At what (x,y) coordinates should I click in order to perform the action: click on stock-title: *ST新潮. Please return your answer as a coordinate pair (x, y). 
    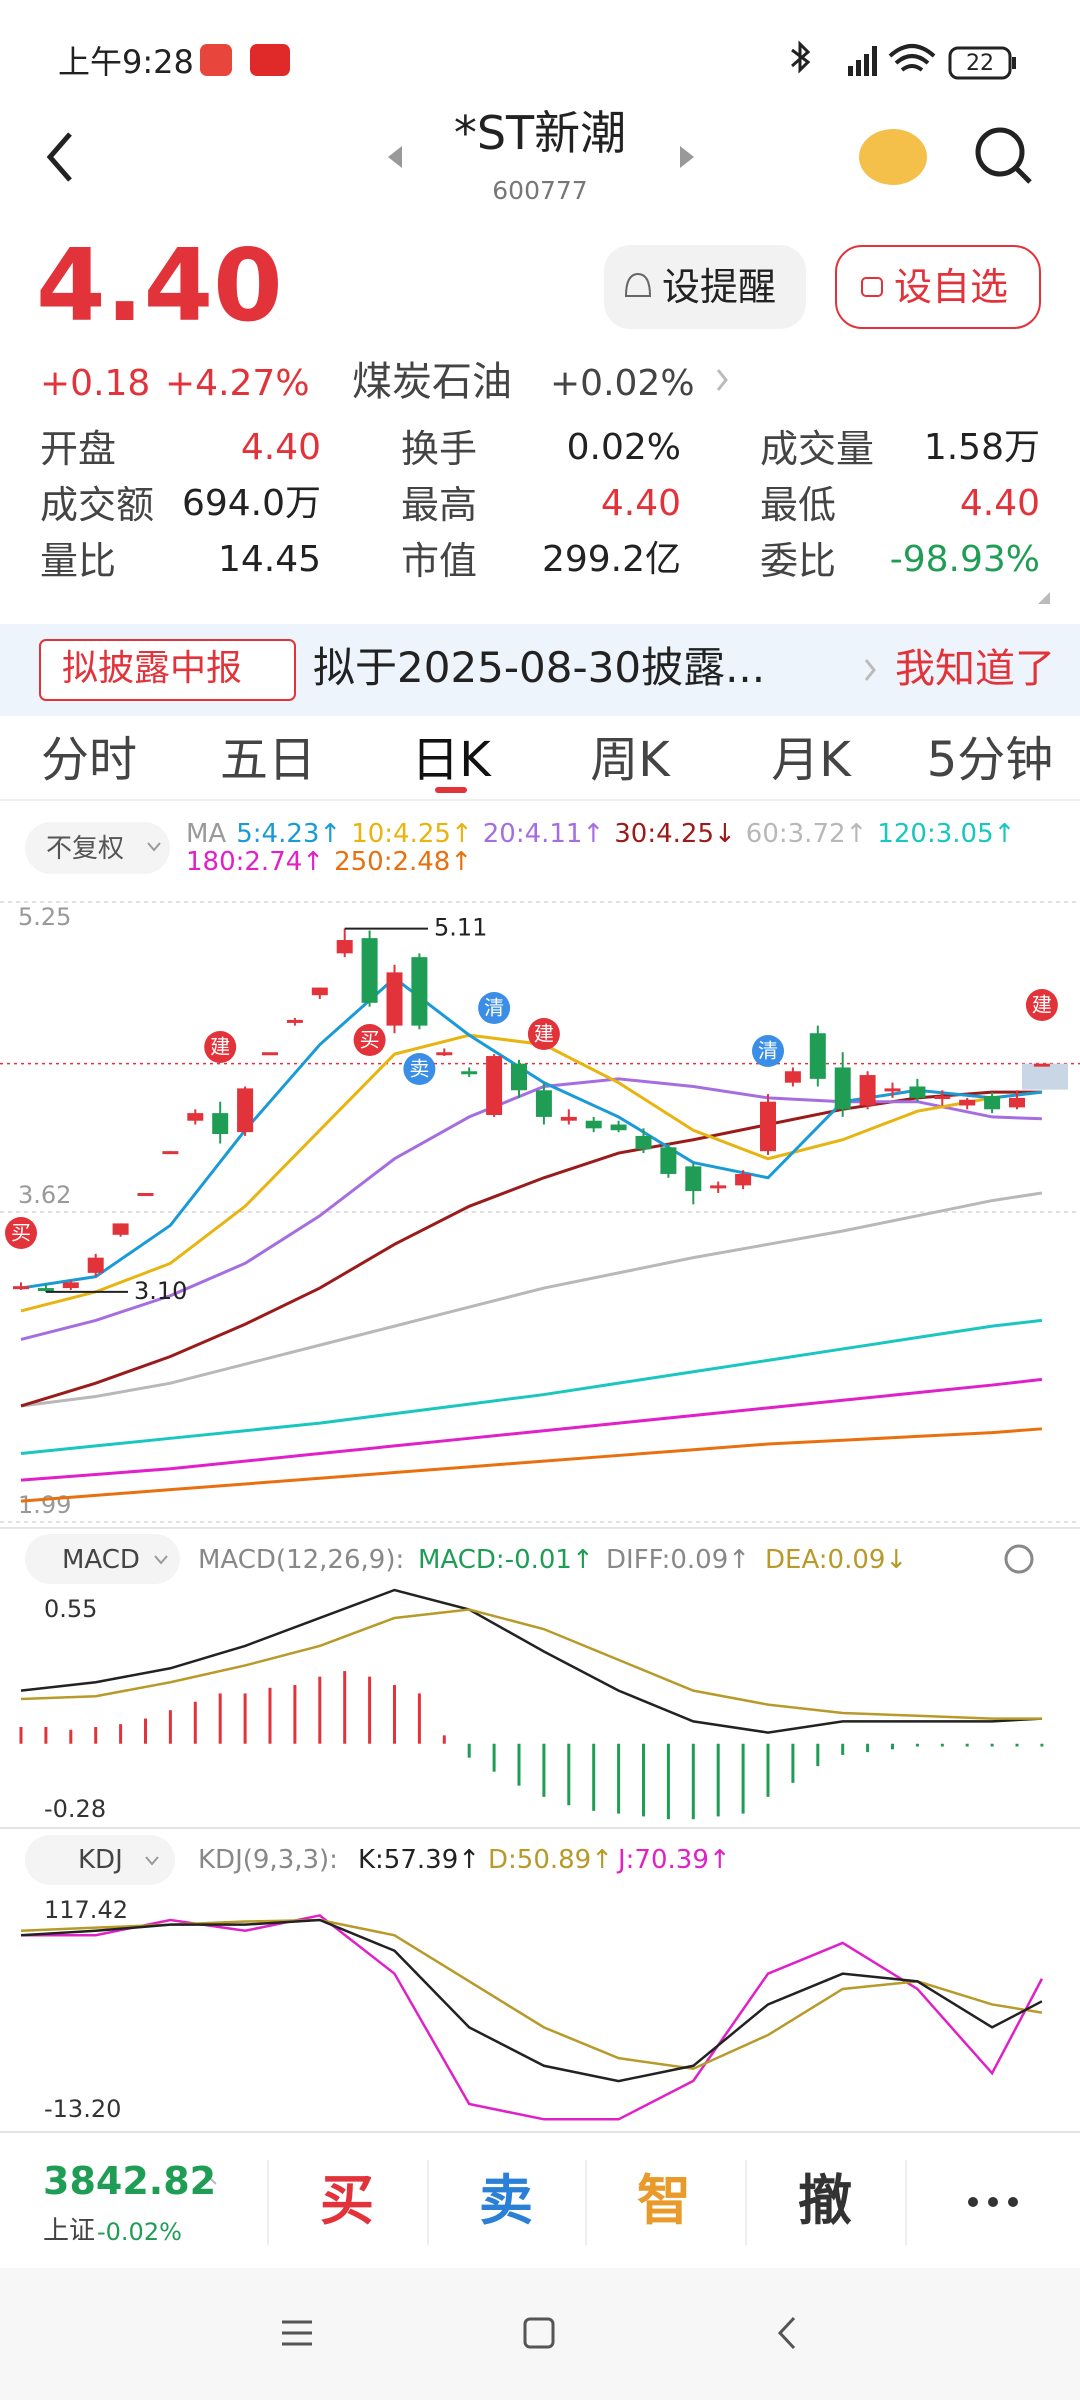
    Looking at the image, I should click on (540, 133).